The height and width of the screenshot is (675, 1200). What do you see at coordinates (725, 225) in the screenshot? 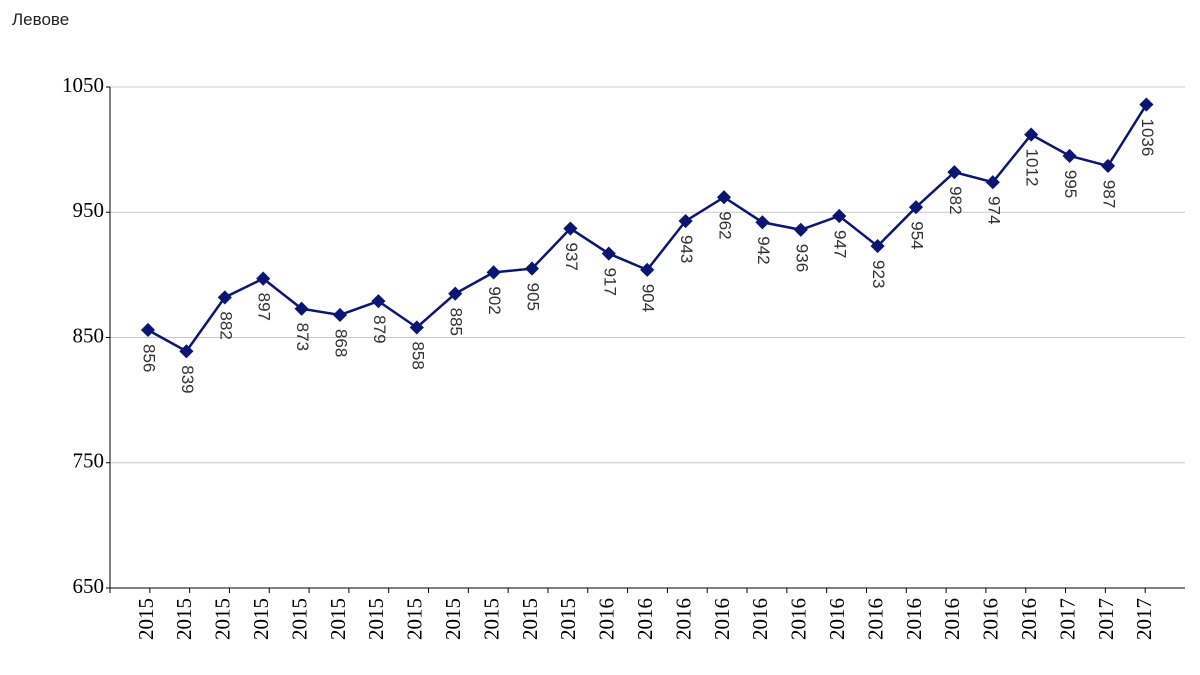
I see `data-label: 962` at bounding box center [725, 225].